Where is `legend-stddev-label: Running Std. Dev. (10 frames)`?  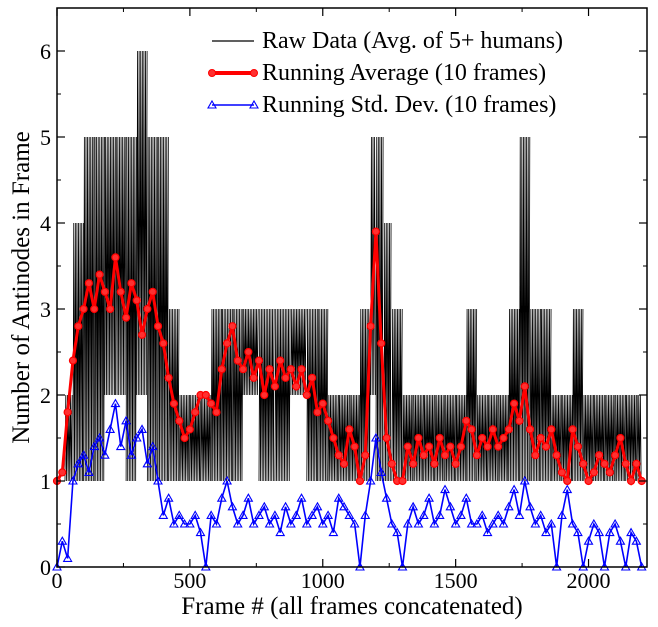 legend-stddev-label: Running Std. Dev. (10 frames) is located at coordinates (409, 105).